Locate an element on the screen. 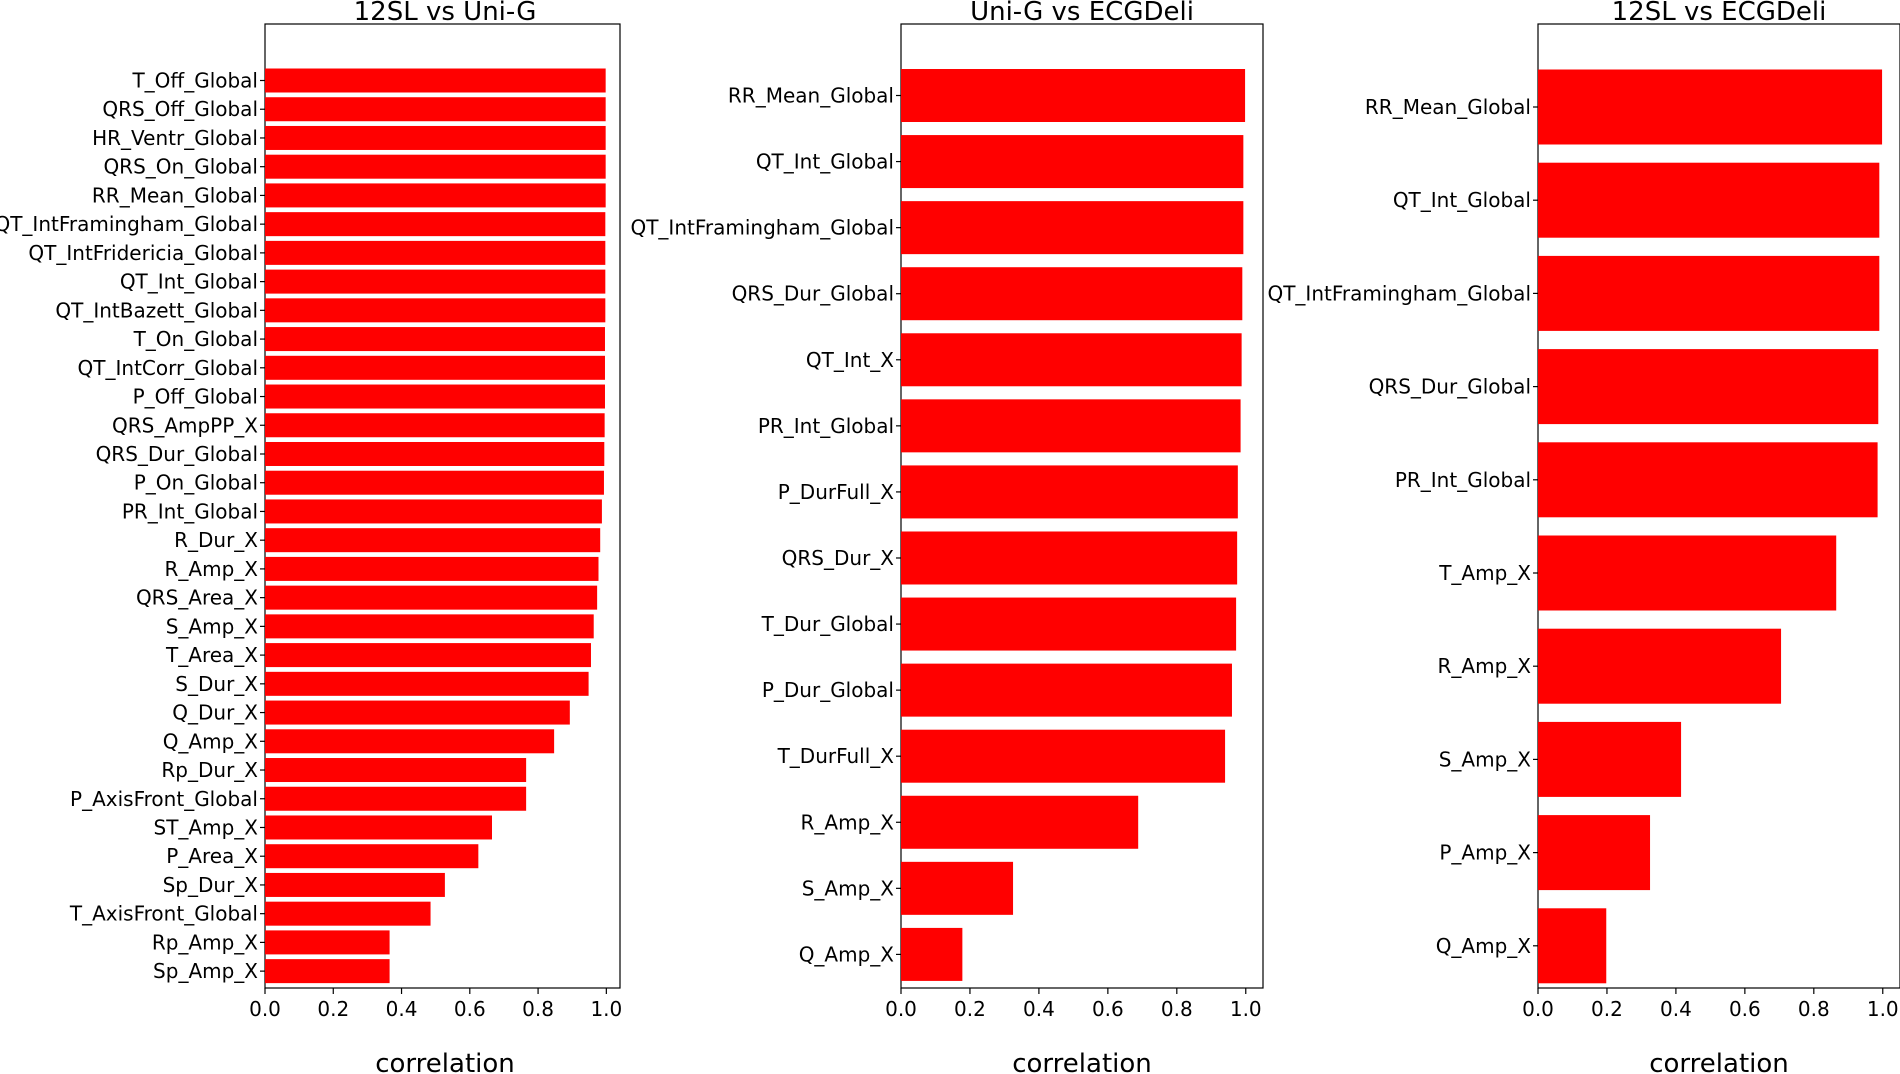 This screenshot has width=1900, height=1074. y-tick-label: S_Amp_X is located at coordinates (1485, 759).